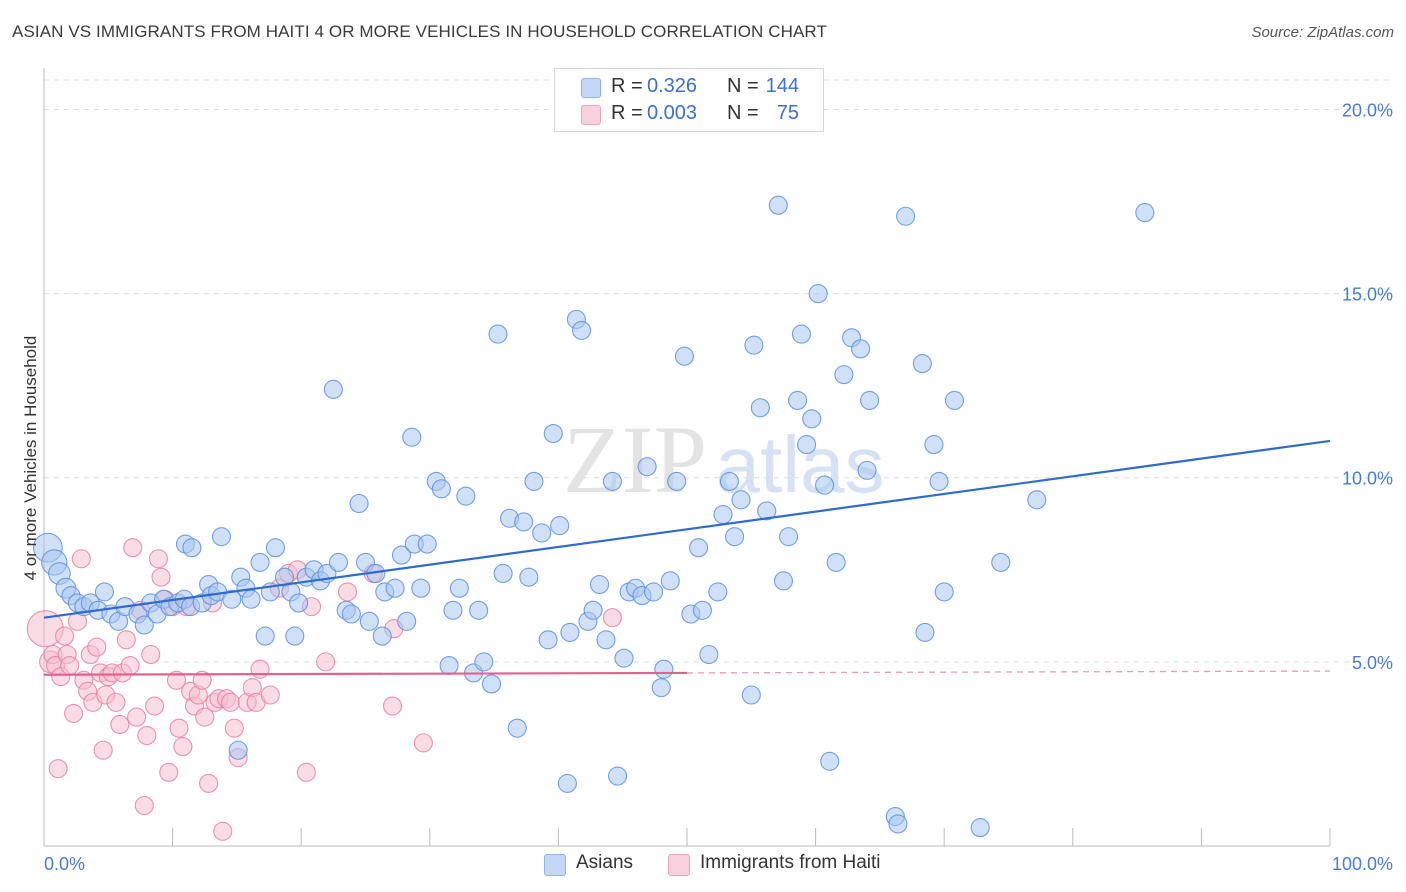  Describe the element at coordinates (672, 113) in the screenshot. I see `r-value: 0.003` at that location.